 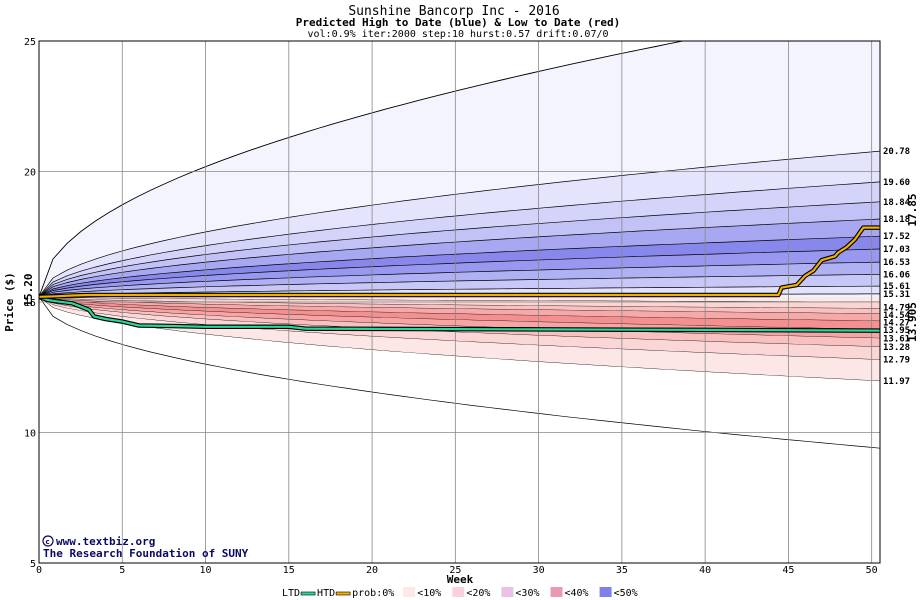 What do you see at coordinates (206, 570) in the screenshot?
I see `x-tick-10: 10` at bounding box center [206, 570].